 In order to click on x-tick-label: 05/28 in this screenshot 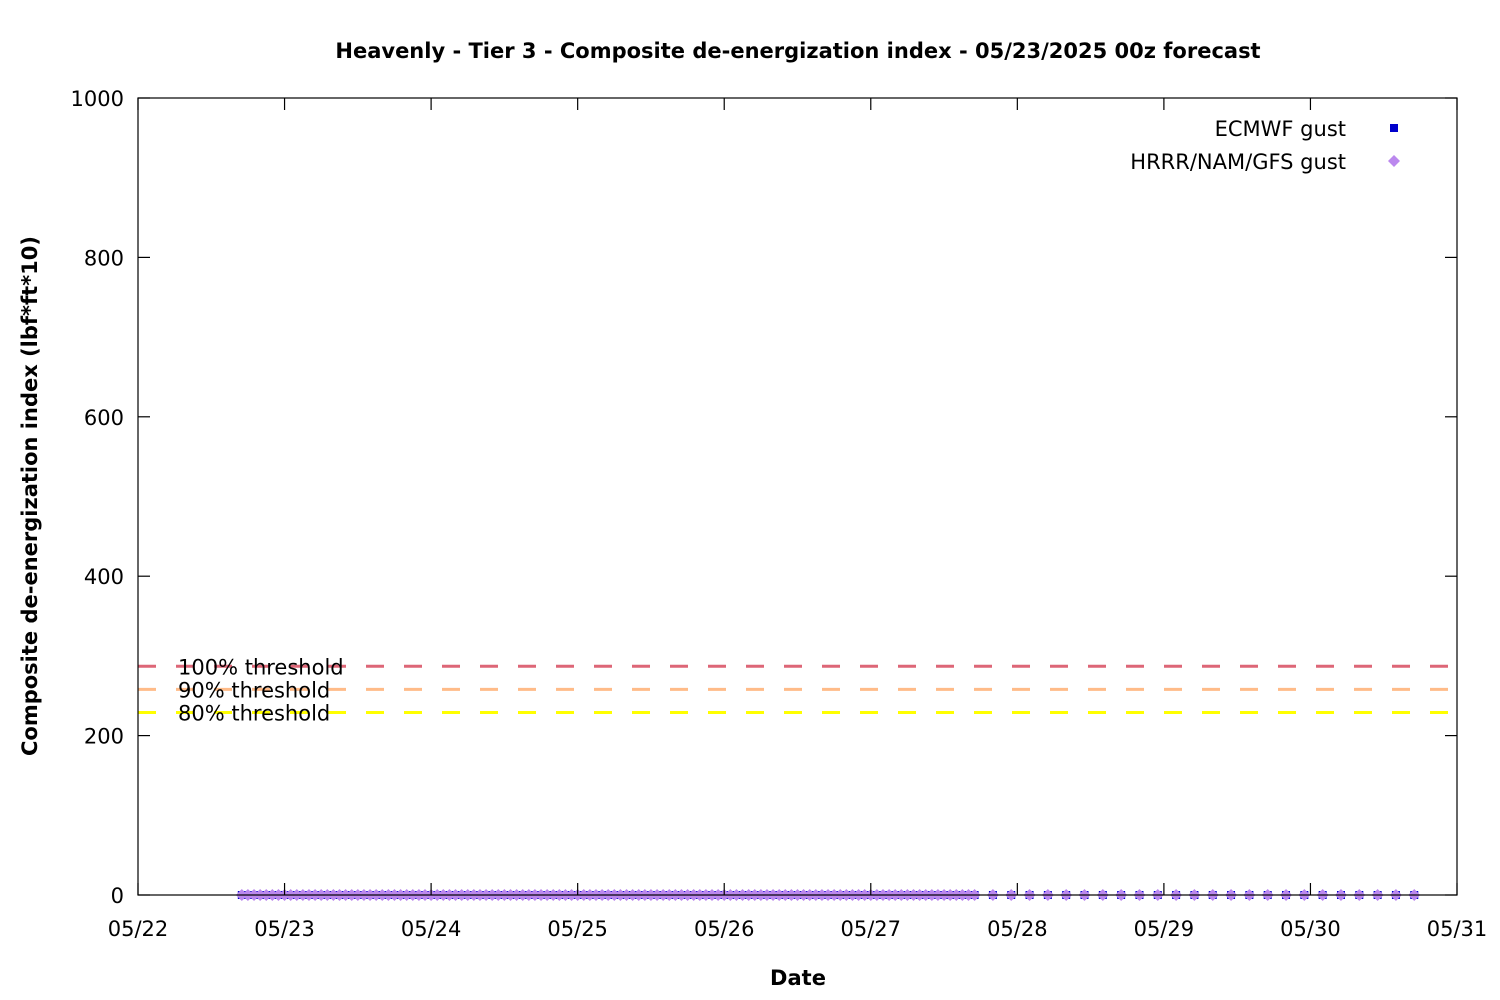, I will do `click(1017, 929)`.